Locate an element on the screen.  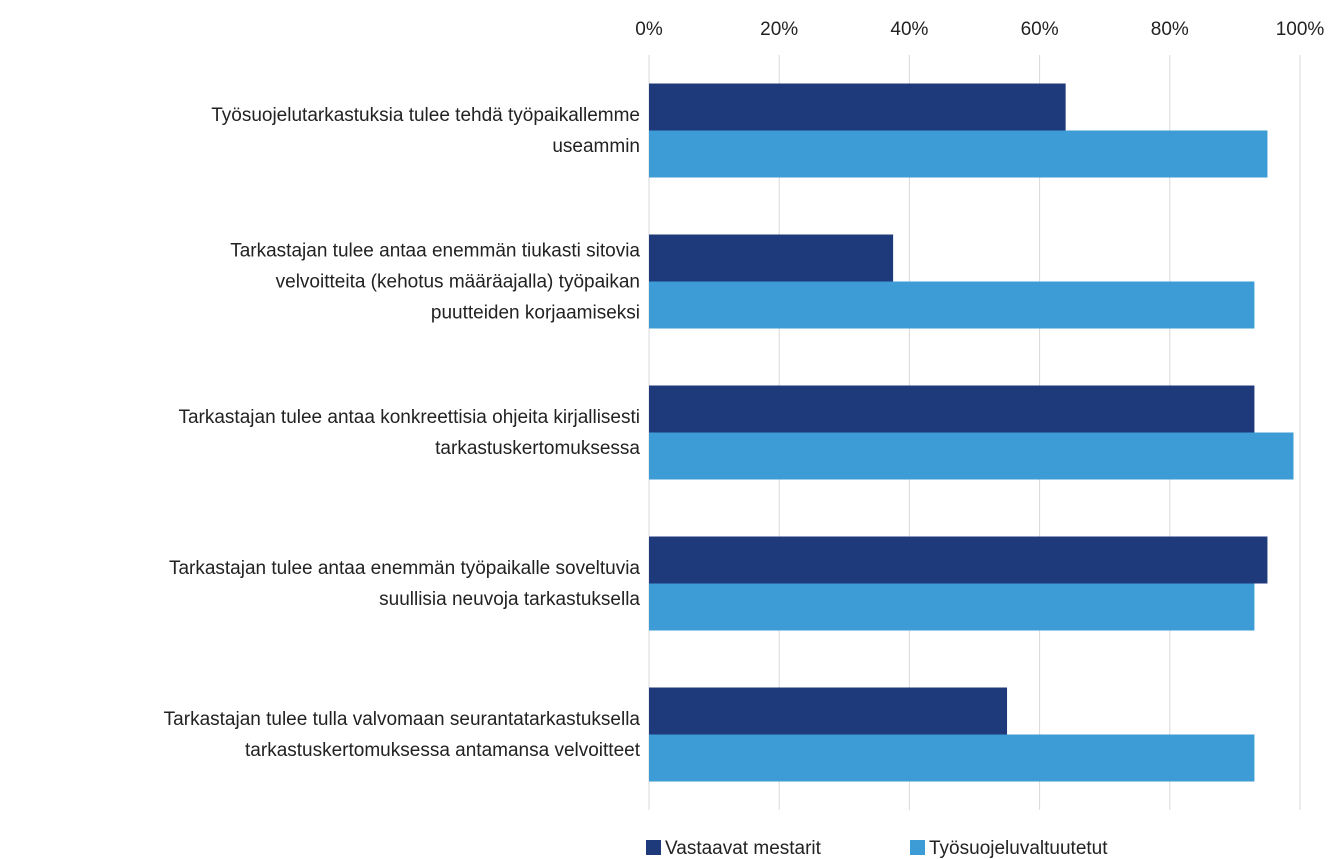
legend-label: Työsuojeluvaltuutetut is located at coordinates (1018, 848).